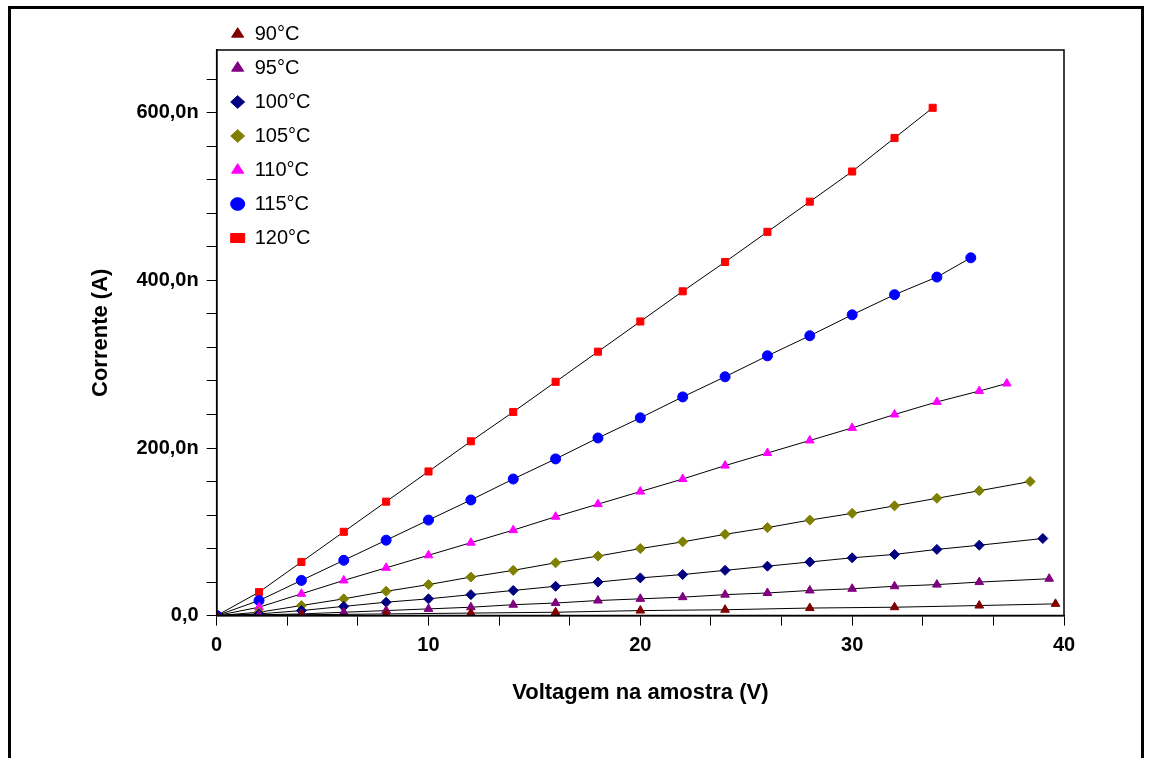 This screenshot has width=1149, height=758. I want to click on y-tick-label: 400,0n, so click(167, 278).